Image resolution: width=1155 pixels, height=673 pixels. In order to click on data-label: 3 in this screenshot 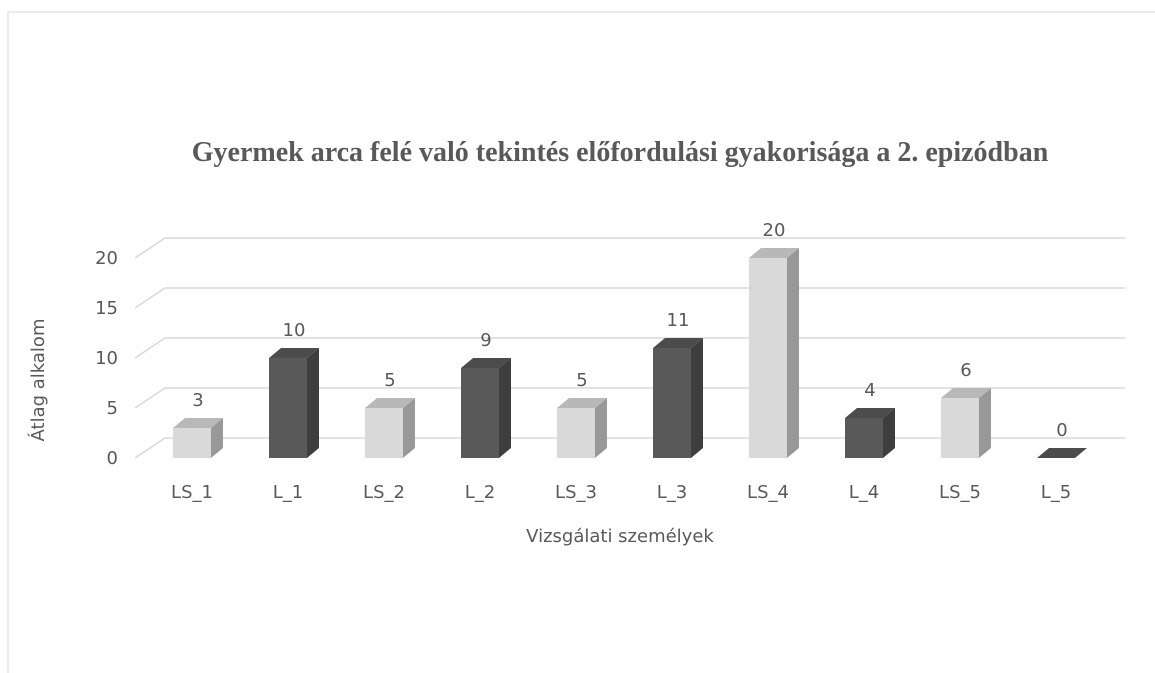, I will do `click(197, 400)`.